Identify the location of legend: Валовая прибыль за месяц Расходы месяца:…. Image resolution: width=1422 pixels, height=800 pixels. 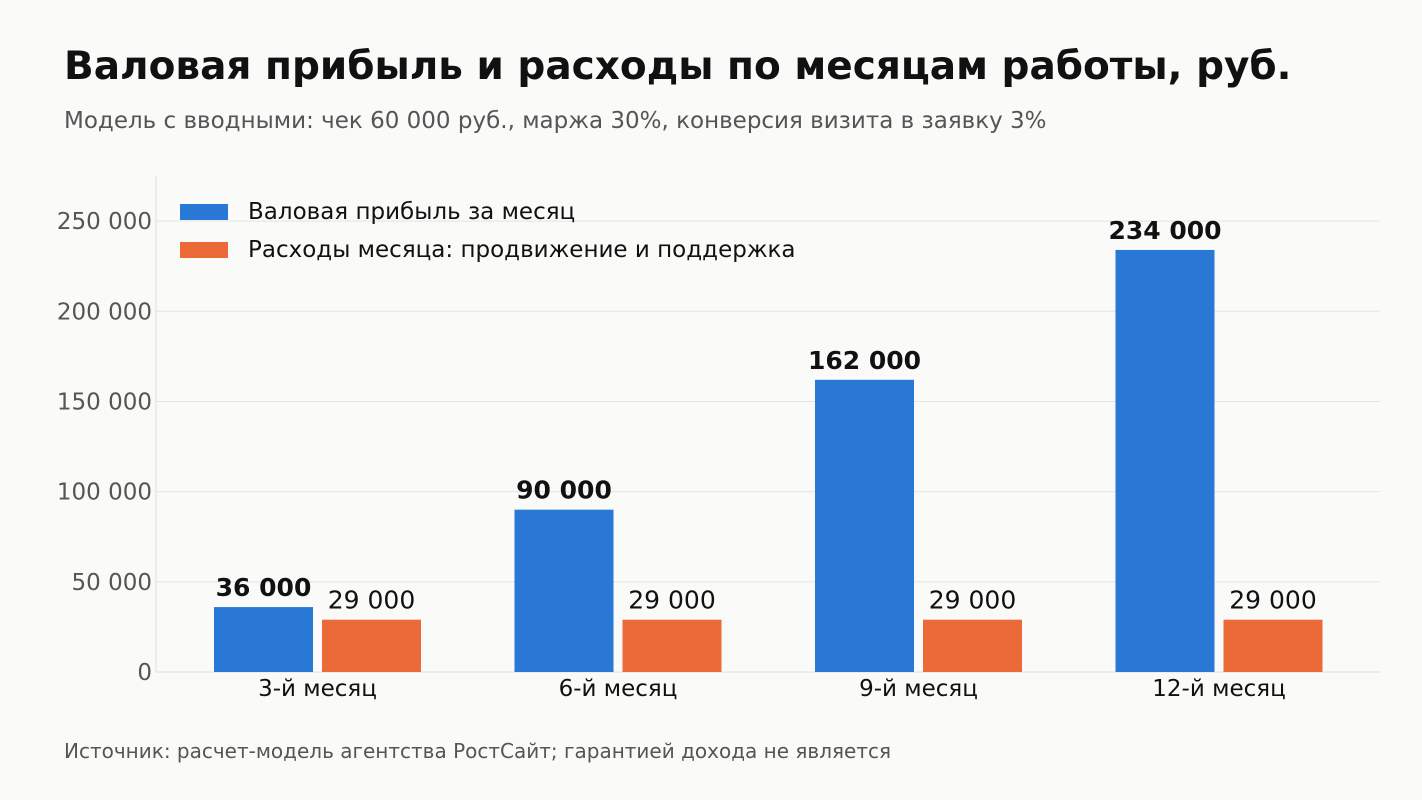
(488, 231).